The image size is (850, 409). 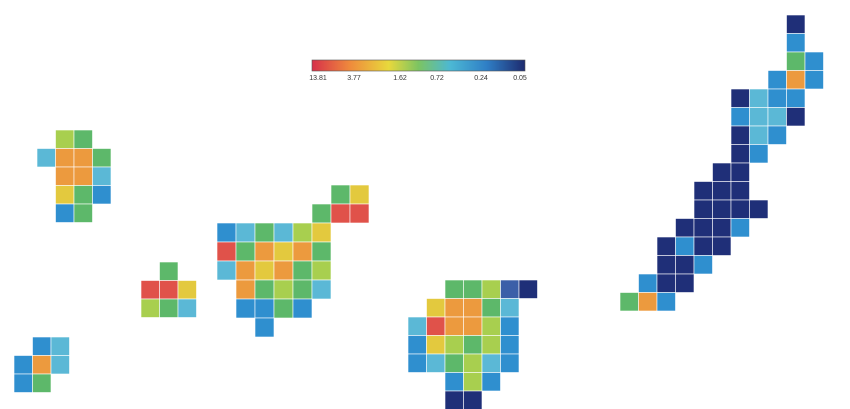 What do you see at coordinates (418, 78) in the screenshot?
I see `legend: 13.81 3.77 1.62 0.72 0.24 0.05` at bounding box center [418, 78].